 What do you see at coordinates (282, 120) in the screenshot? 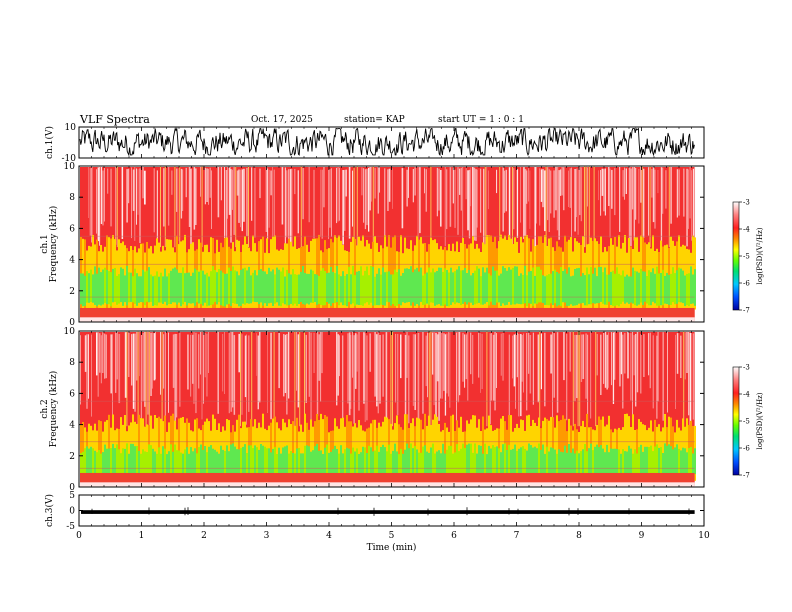
I see `header-date: Oct. 17, 2025` at bounding box center [282, 120].